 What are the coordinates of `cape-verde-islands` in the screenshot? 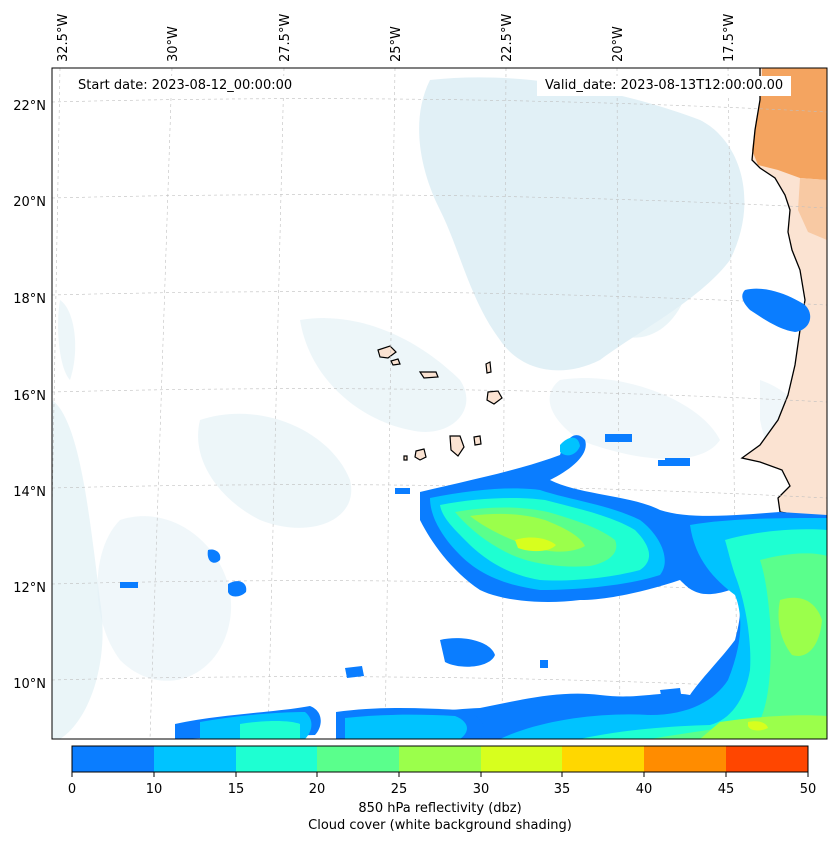 It's located at (440, 403).